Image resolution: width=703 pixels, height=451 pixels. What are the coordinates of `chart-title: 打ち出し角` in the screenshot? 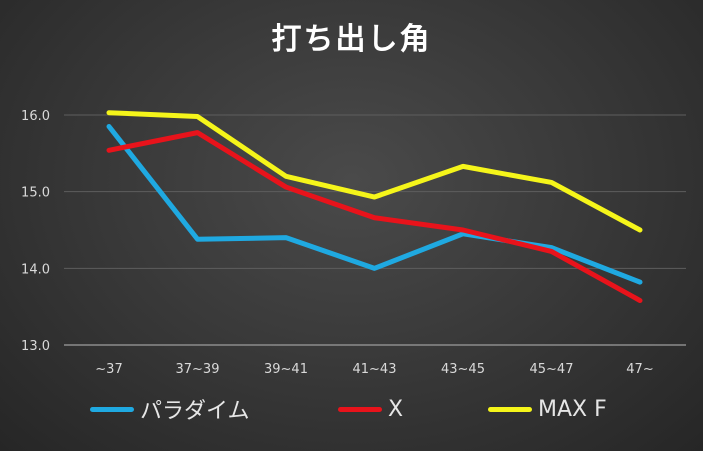 It's located at (351, 39).